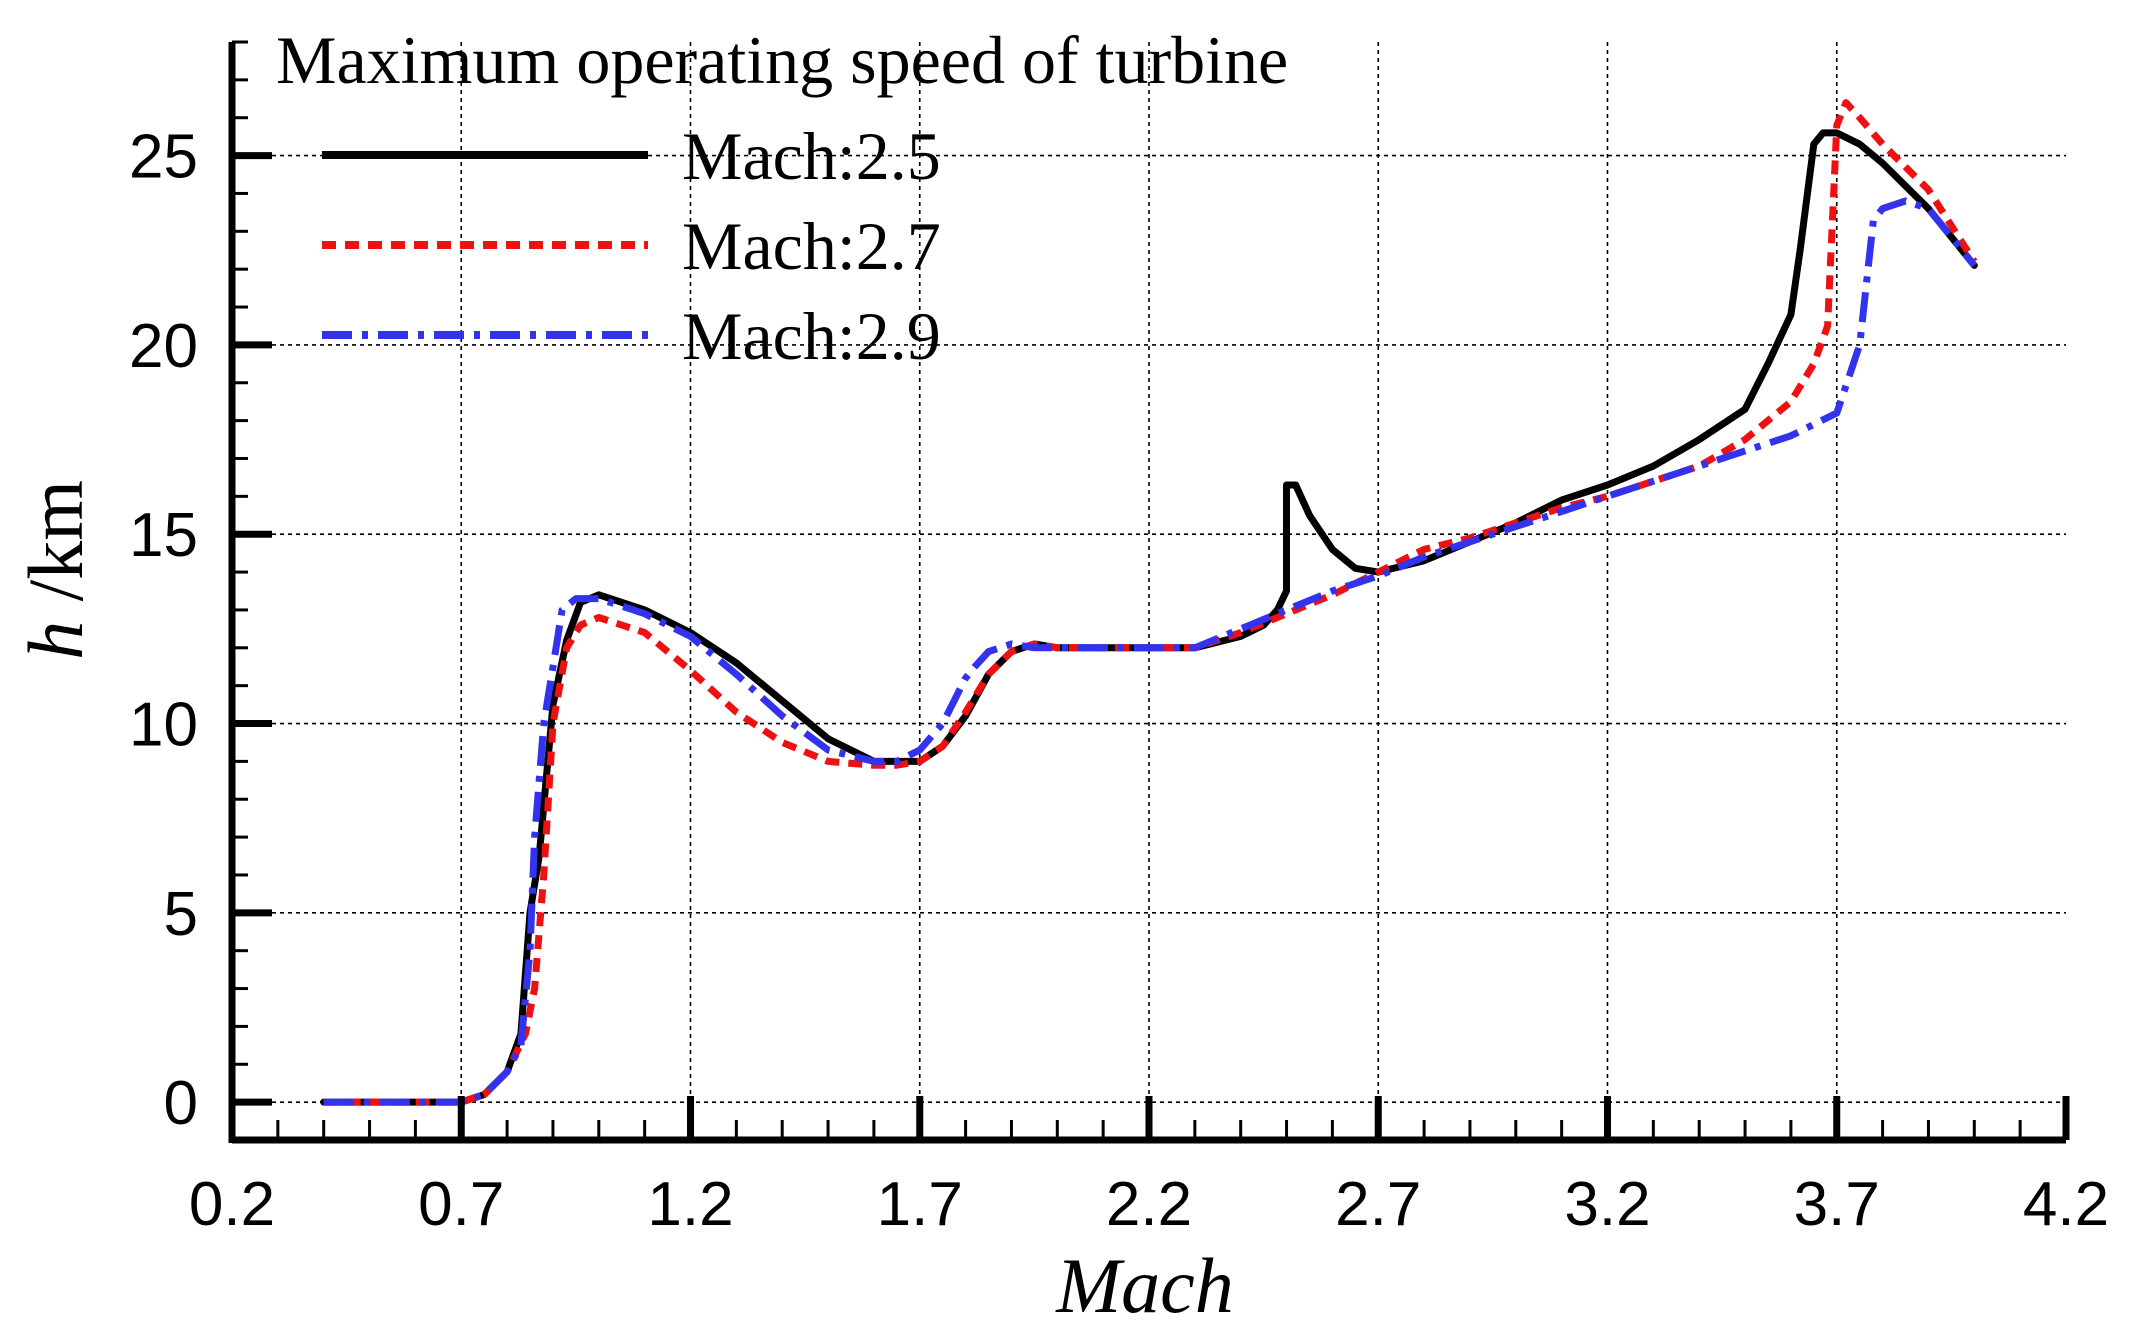  Describe the element at coordinates (163, 346) in the screenshot. I see `y-tick-label: 20` at that location.